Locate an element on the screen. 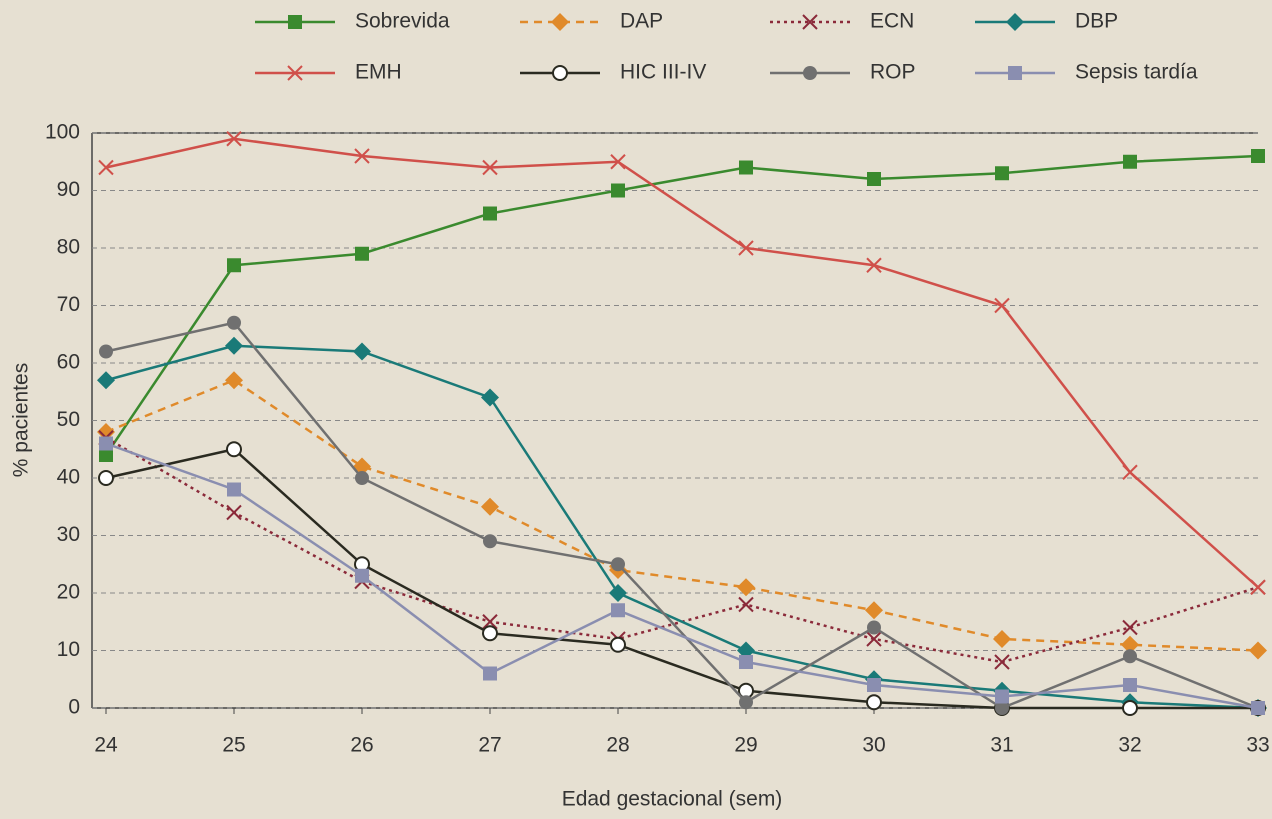  x-tick-label: 24 is located at coordinates (106, 745).